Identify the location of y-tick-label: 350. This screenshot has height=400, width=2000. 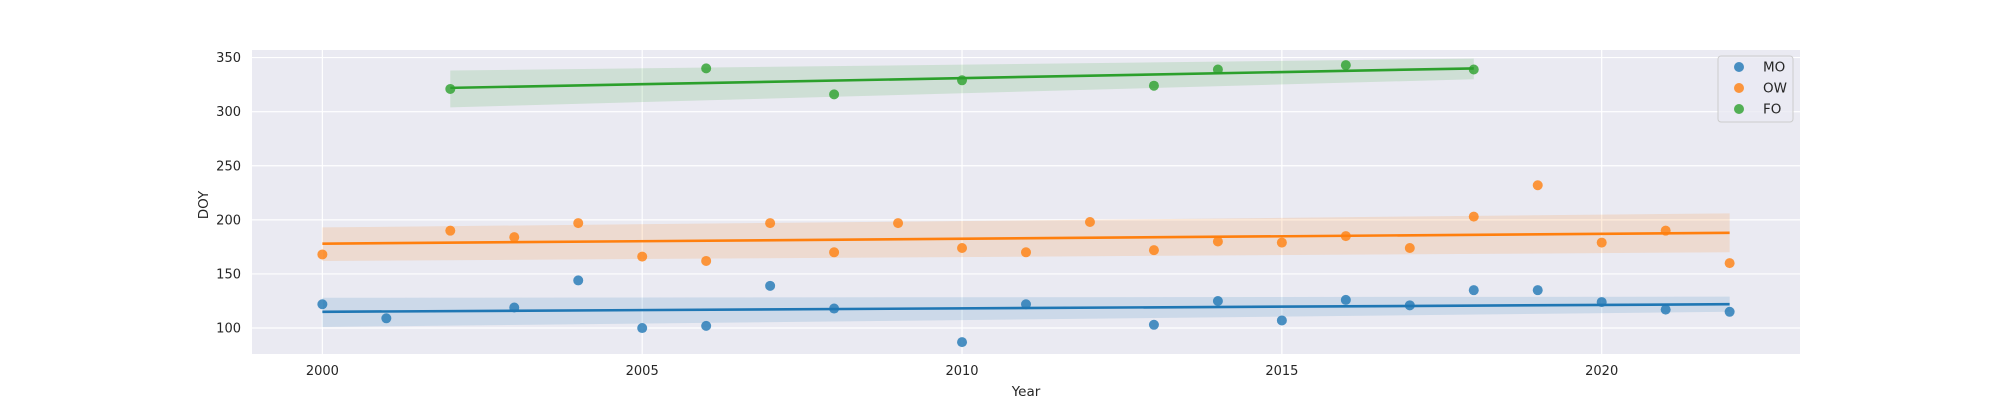
(228, 58).